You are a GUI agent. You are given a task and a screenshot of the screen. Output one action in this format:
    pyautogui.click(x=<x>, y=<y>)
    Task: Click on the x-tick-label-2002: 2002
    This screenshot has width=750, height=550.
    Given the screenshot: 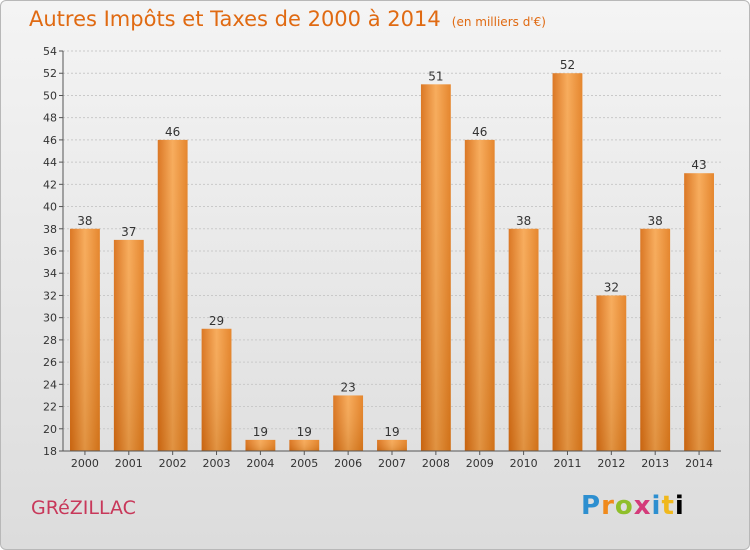 What is the action you would take?
    pyautogui.click(x=173, y=463)
    